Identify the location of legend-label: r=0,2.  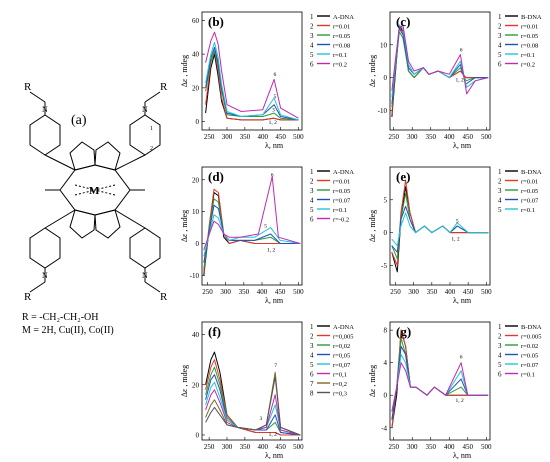
(340, 384).